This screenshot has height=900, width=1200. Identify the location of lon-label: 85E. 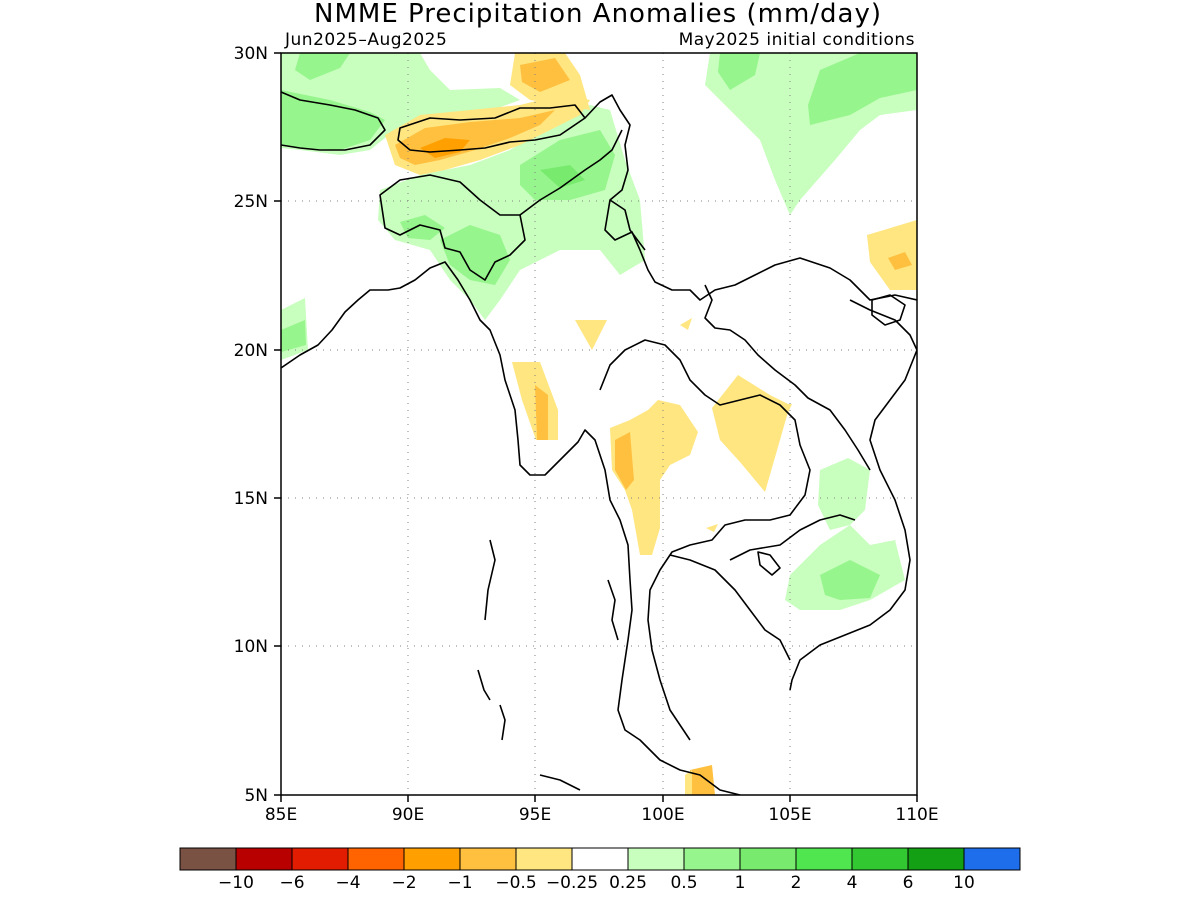
(281, 815).